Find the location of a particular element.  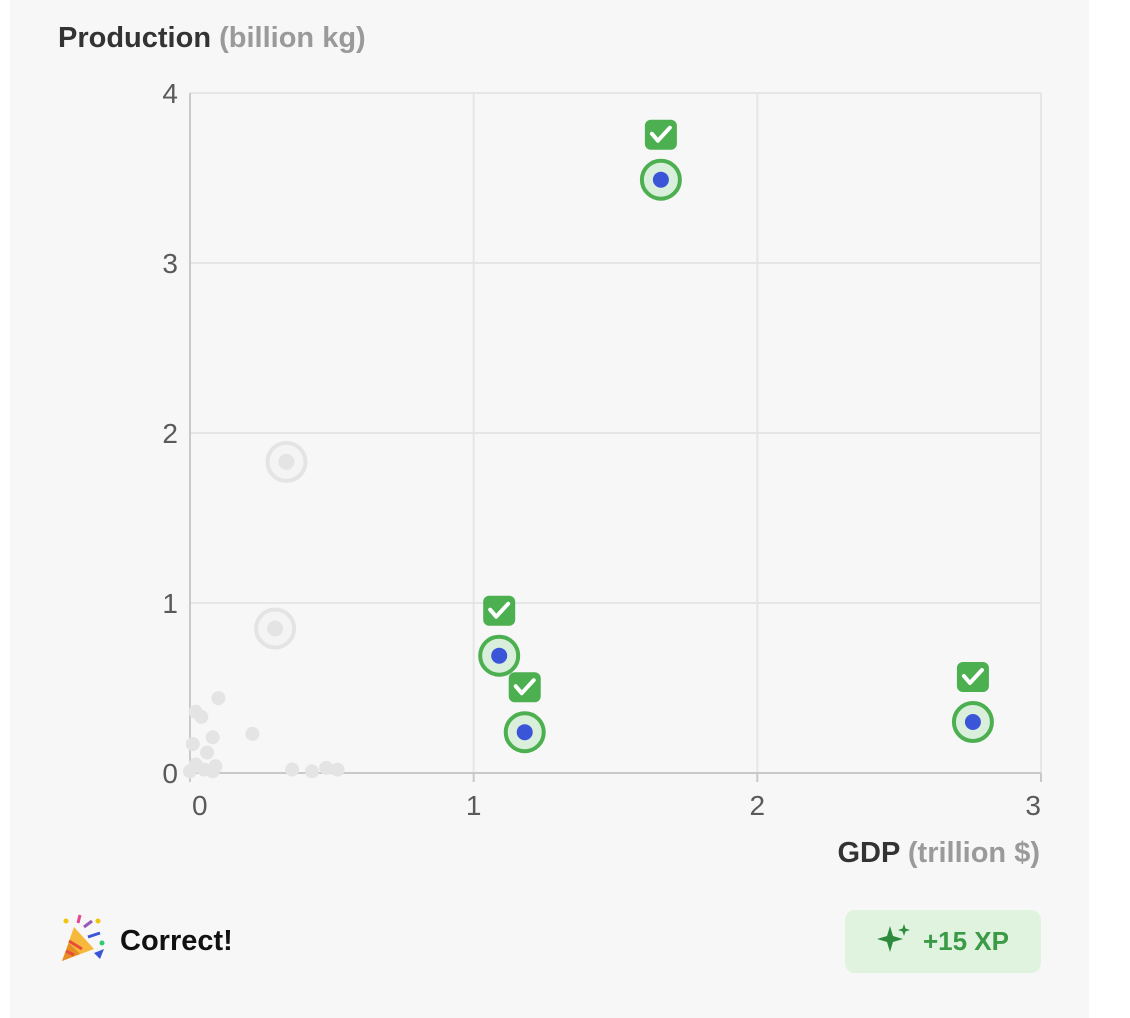

result-message: Correct! is located at coordinates (145, 941).